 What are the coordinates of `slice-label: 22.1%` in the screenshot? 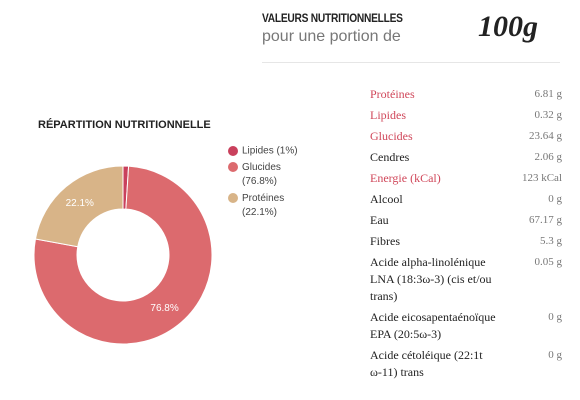 It's located at (80, 203).